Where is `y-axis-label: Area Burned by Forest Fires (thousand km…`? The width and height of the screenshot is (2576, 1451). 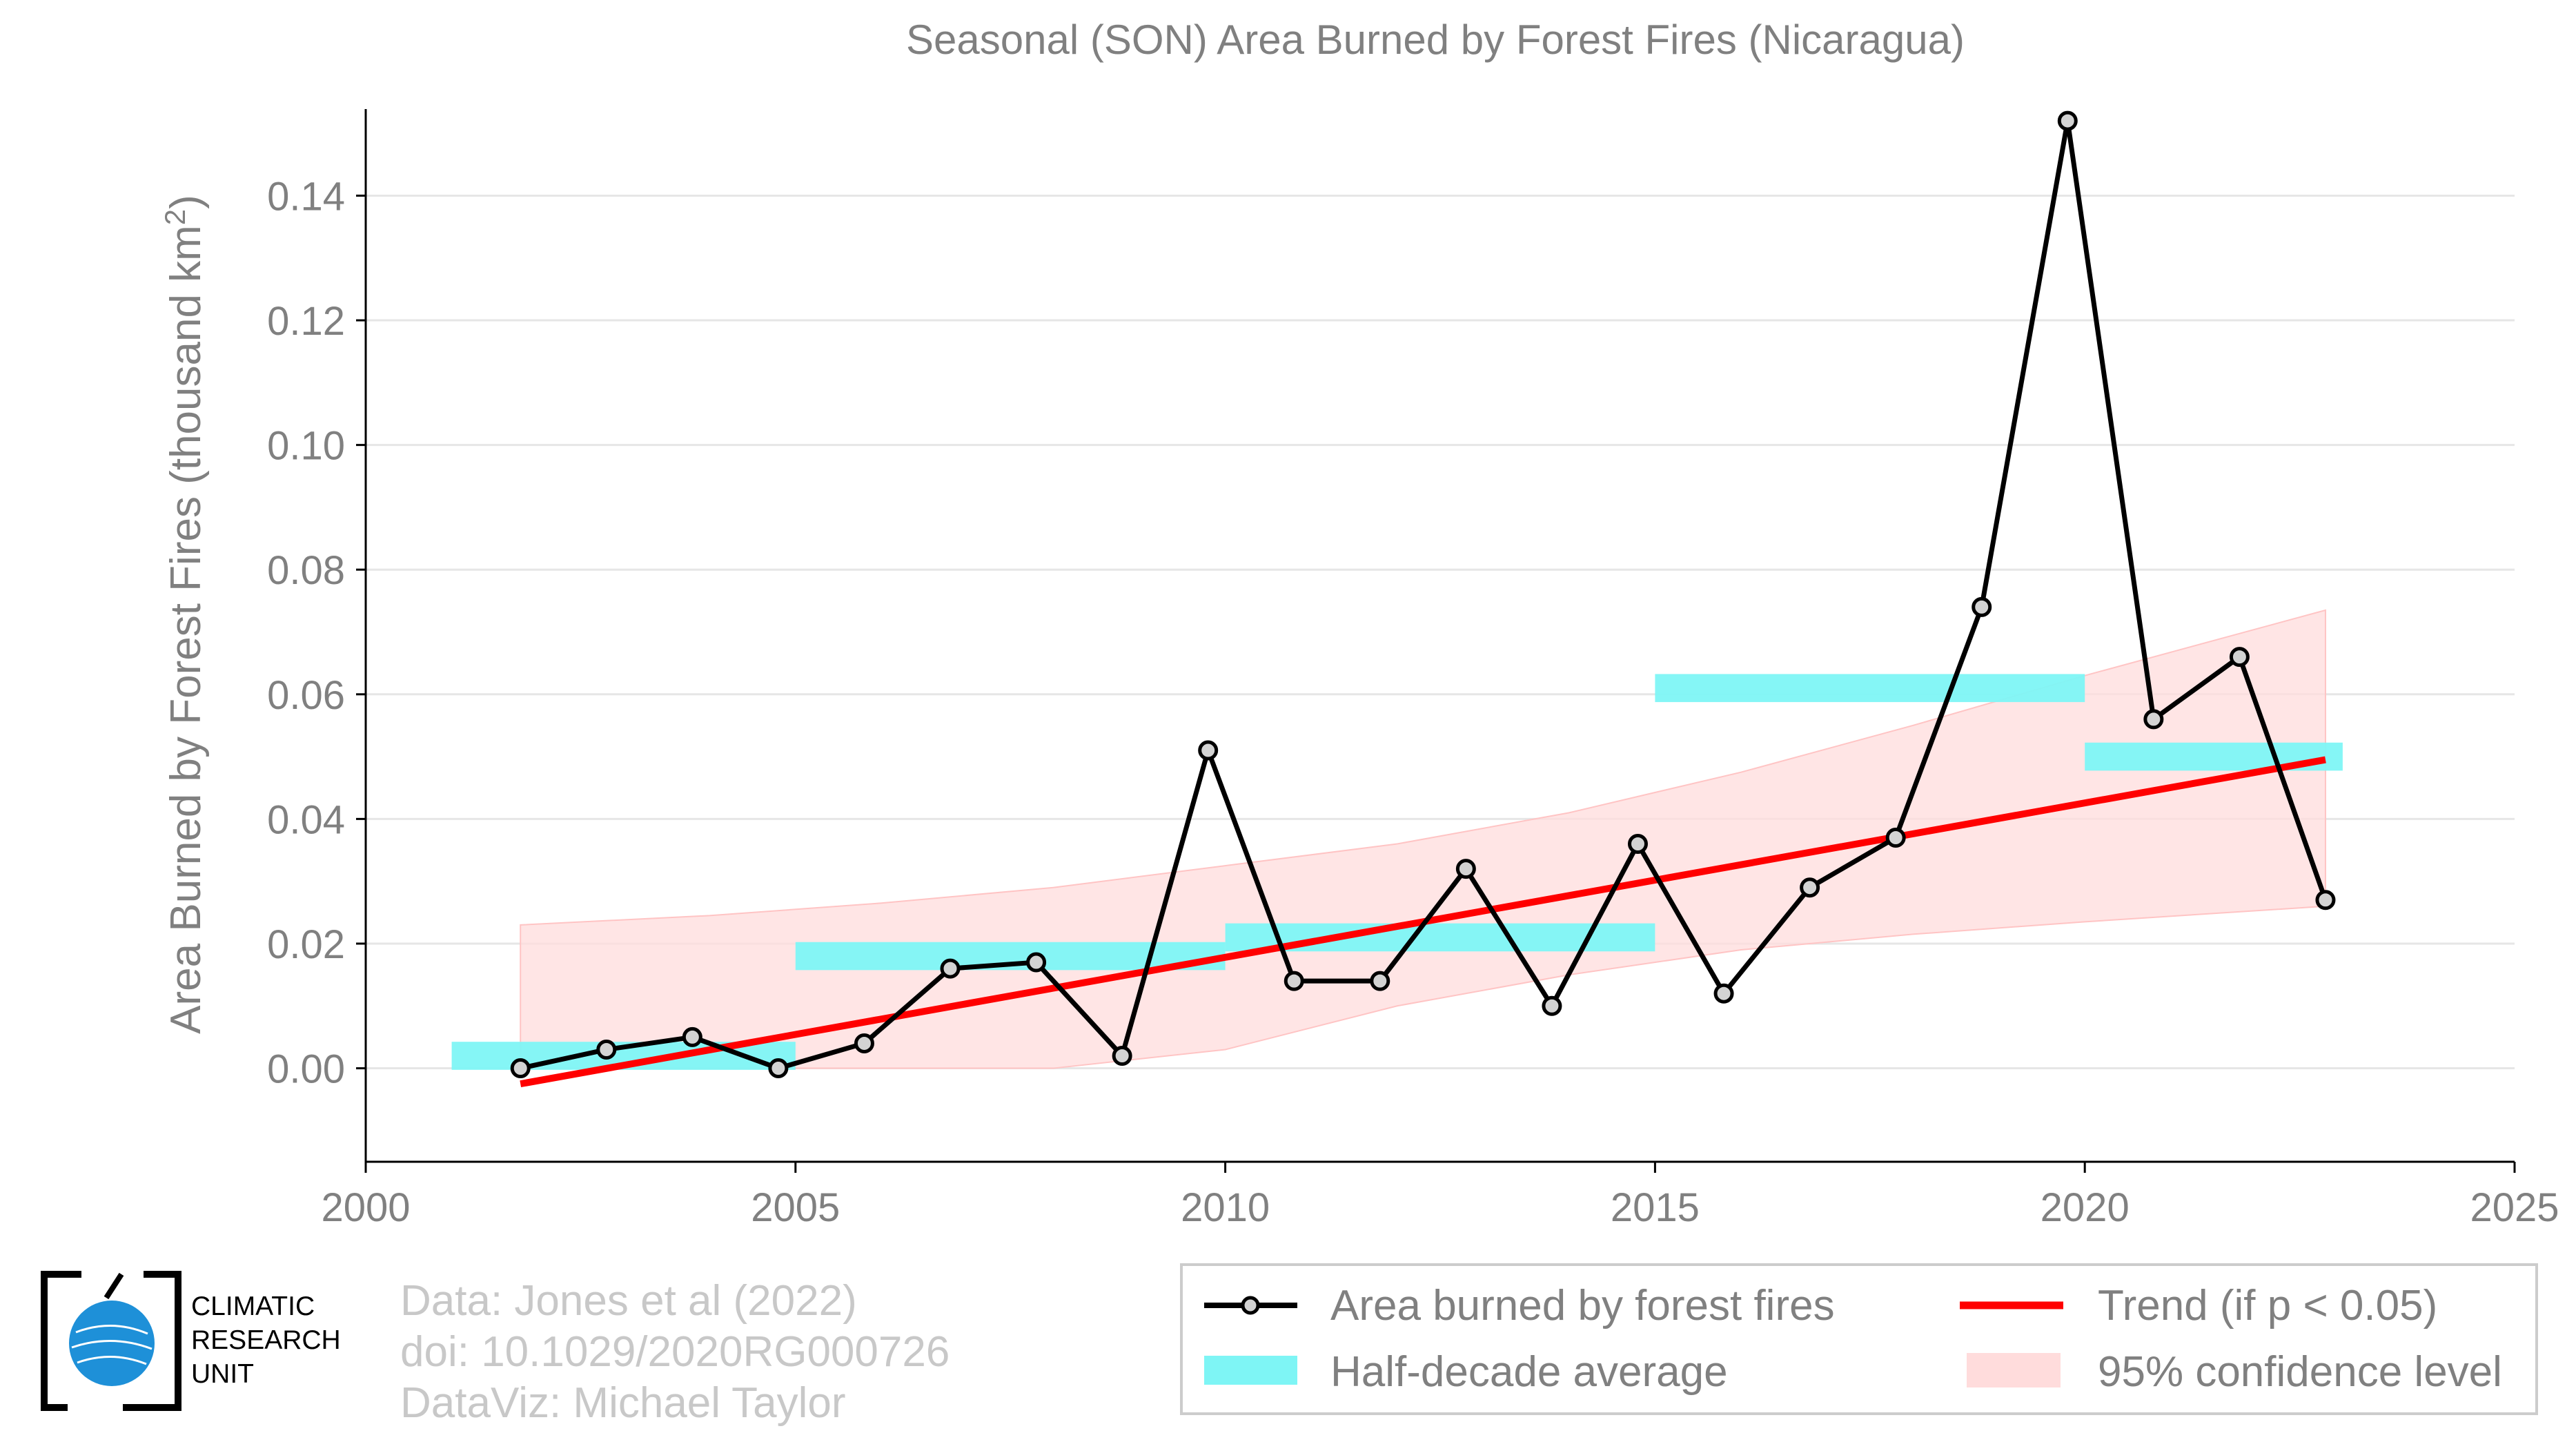
y-axis-label: Area Burned by Forest Fires (thousand km… is located at coordinates (184, 614).